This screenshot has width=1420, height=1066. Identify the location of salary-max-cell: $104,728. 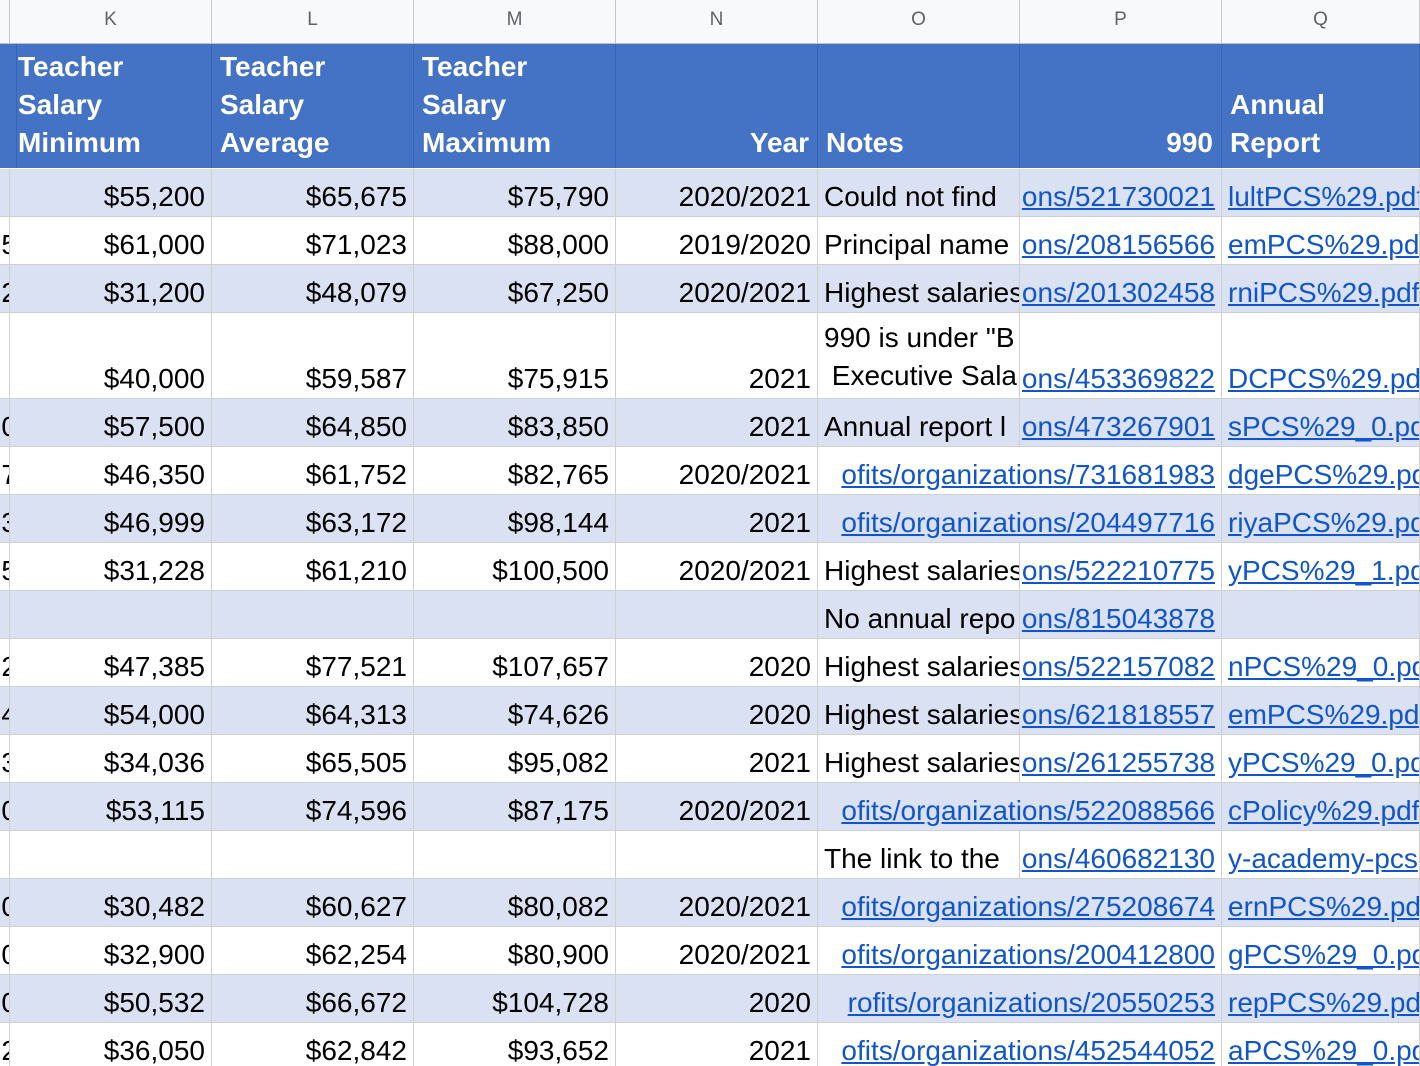
(515, 998).